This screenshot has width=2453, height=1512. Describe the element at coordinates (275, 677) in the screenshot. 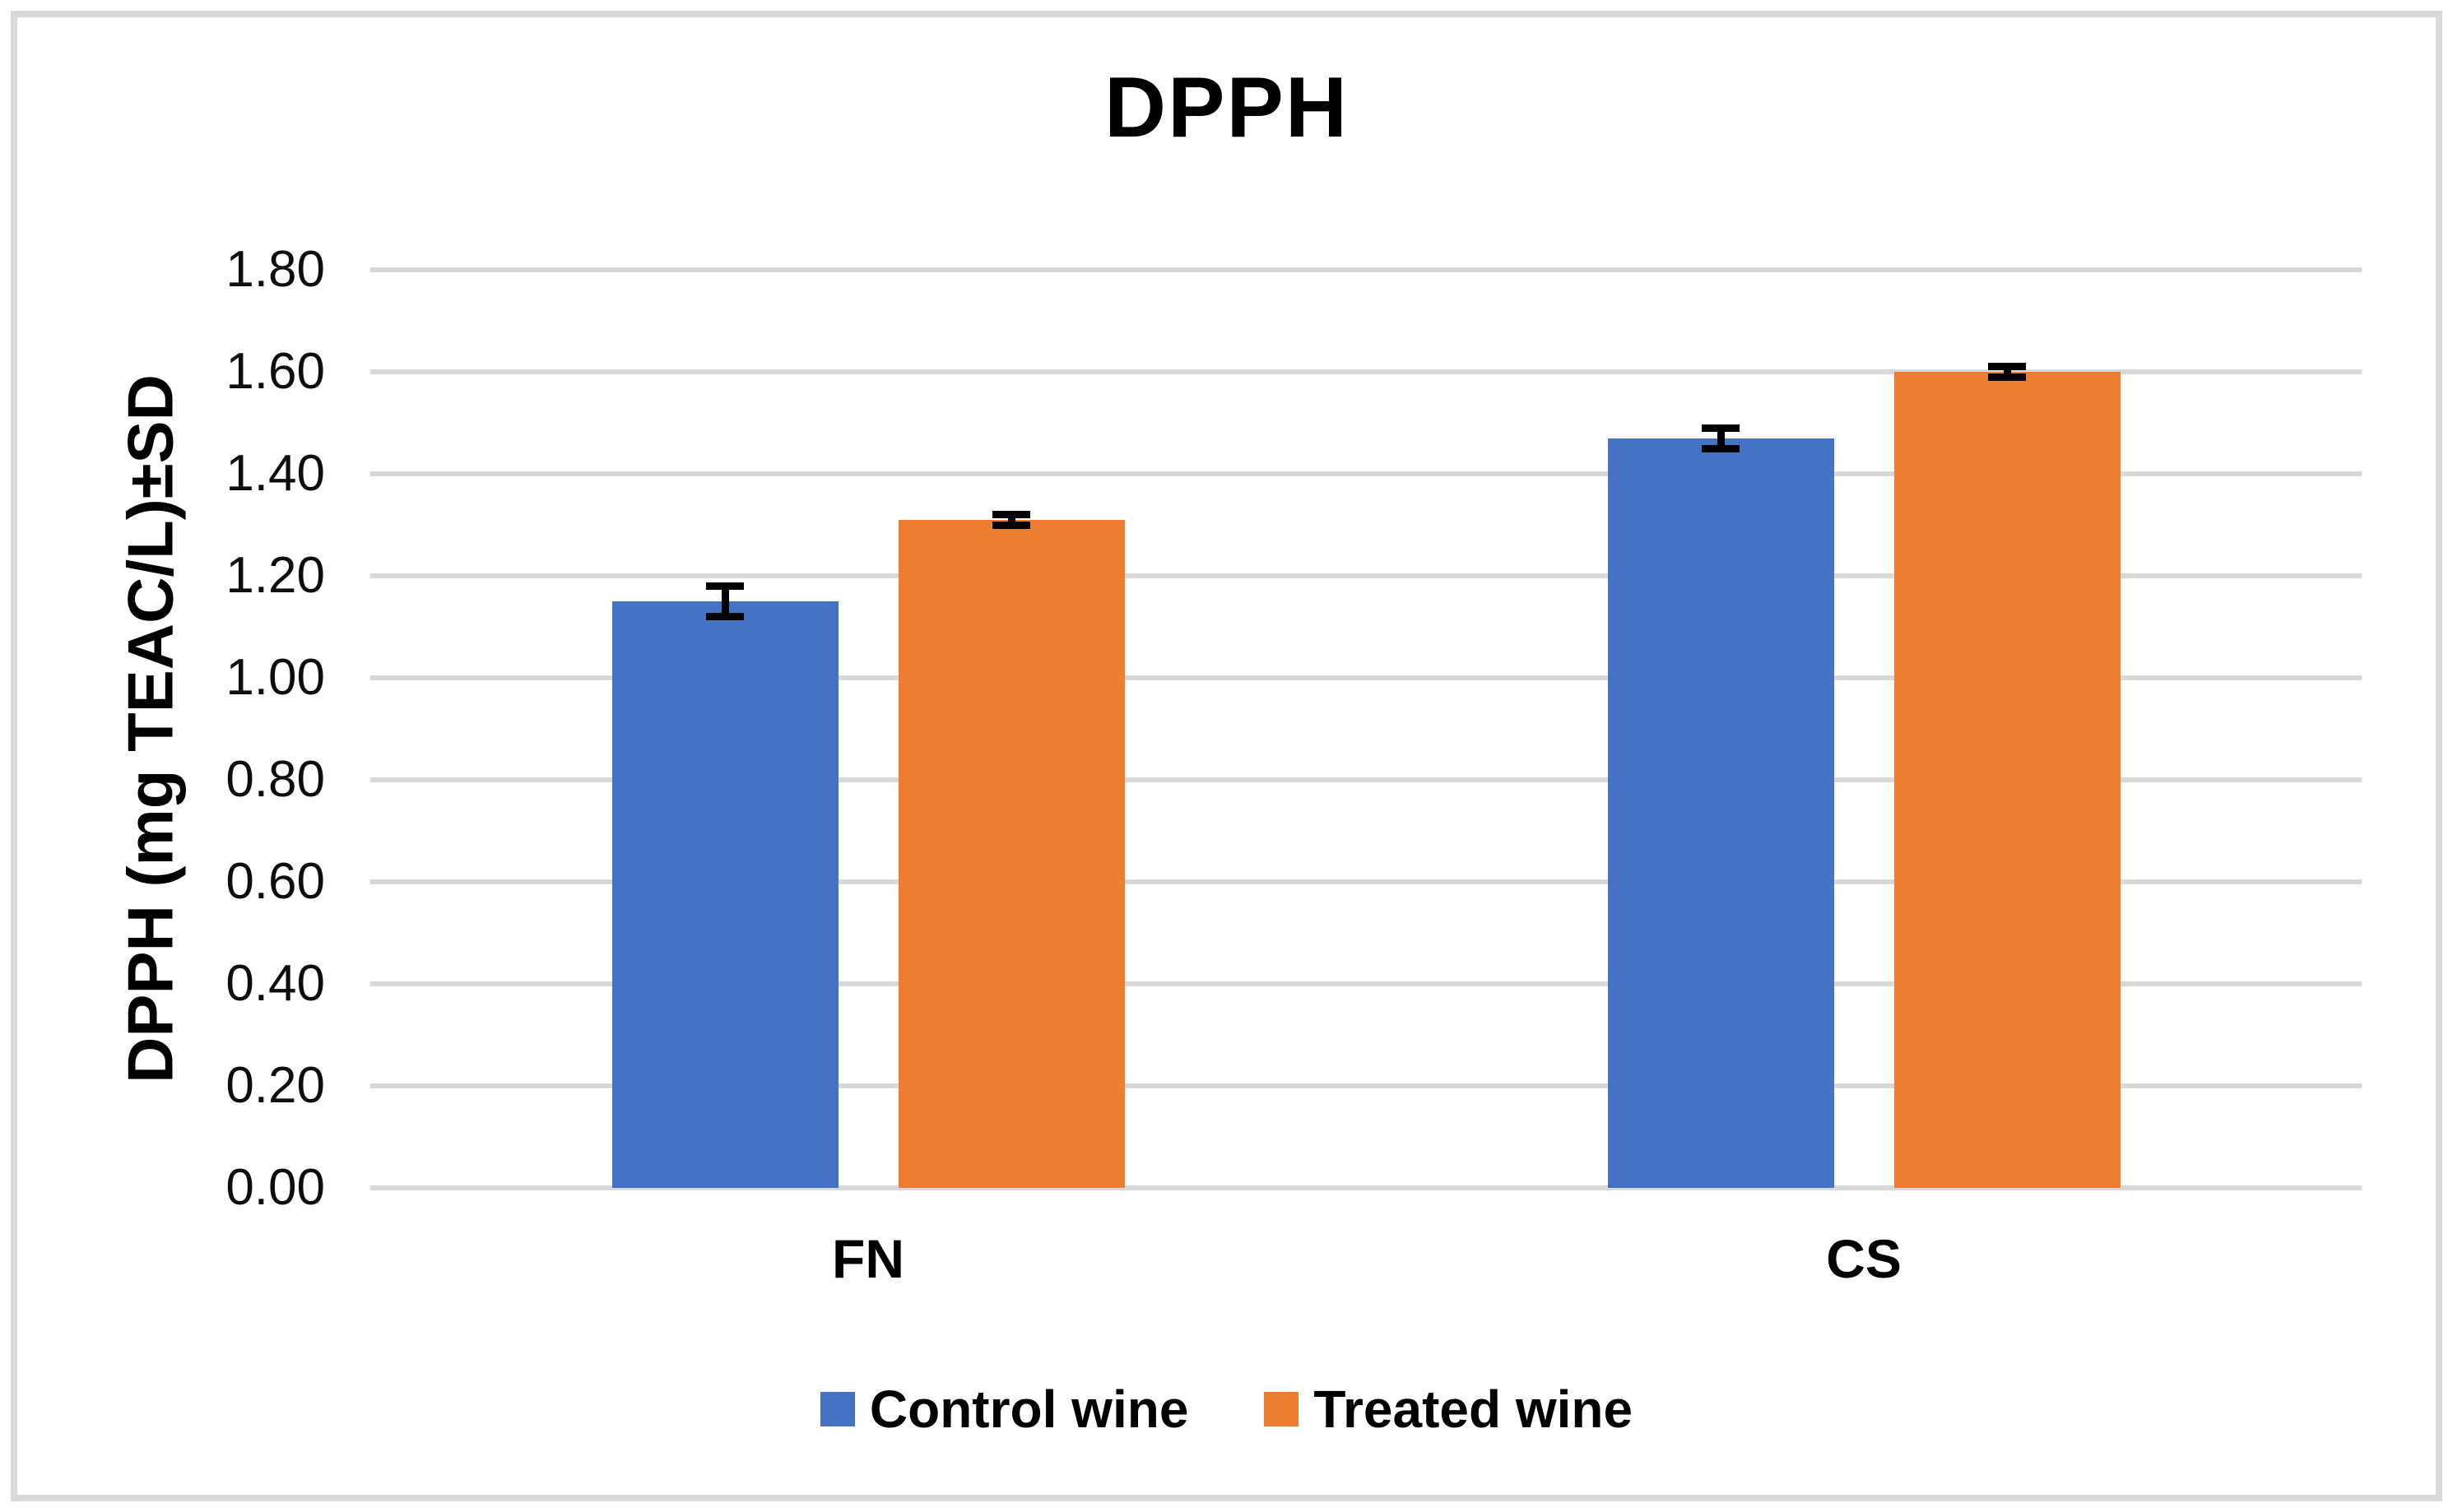

I see `y-tick-label: 1.00` at that location.